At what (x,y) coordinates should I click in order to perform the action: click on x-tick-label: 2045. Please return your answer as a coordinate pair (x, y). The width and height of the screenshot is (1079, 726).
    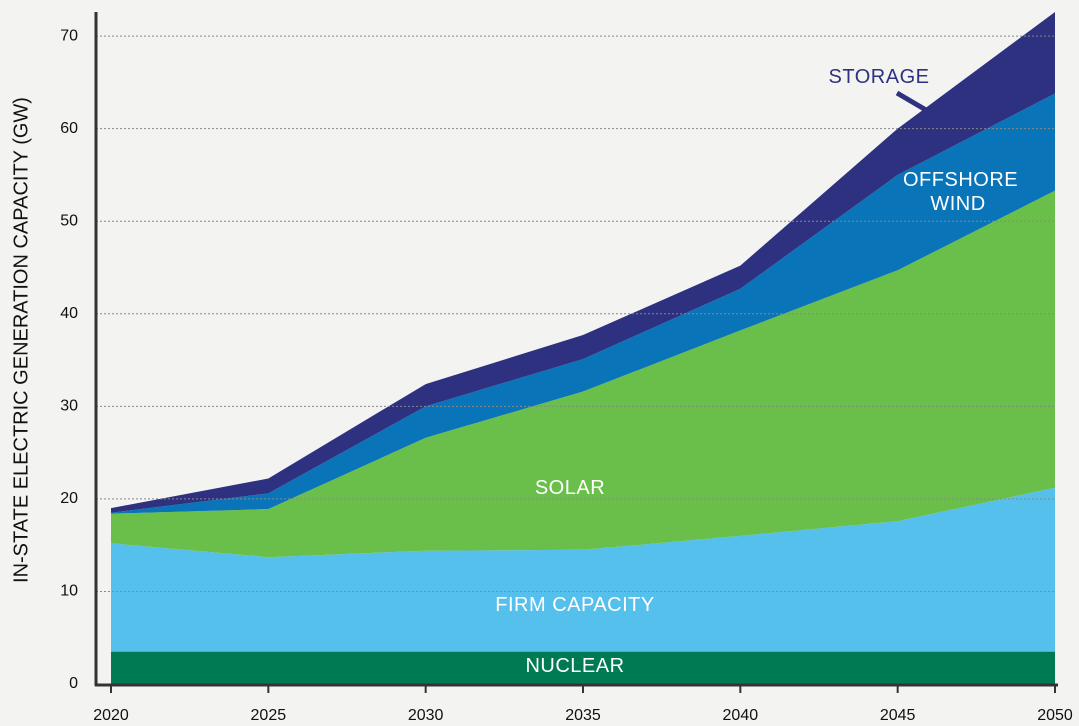
    Looking at the image, I should click on (898, 715).